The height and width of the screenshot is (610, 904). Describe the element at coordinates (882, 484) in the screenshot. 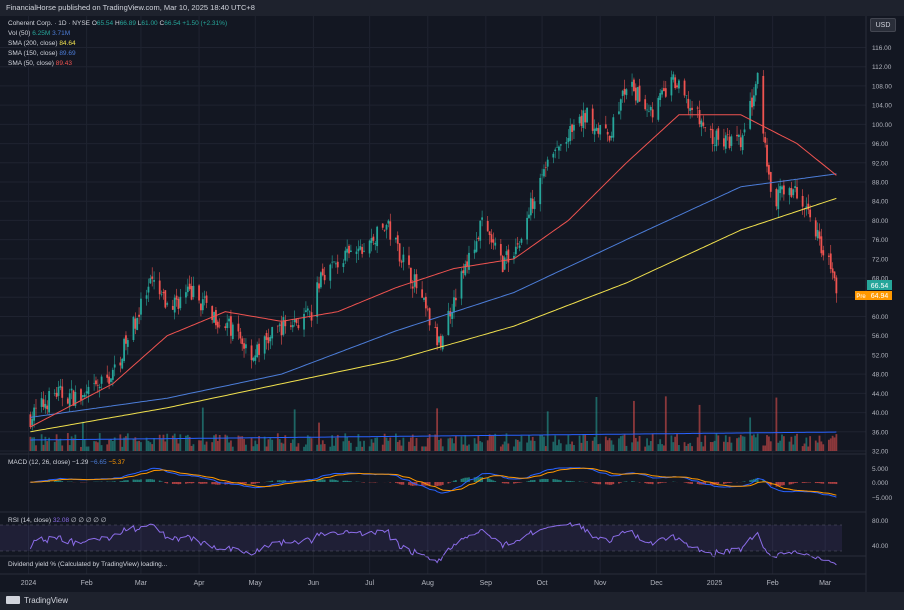

I see `macd-axis: 5.000 0.000 −5.000` at that location.